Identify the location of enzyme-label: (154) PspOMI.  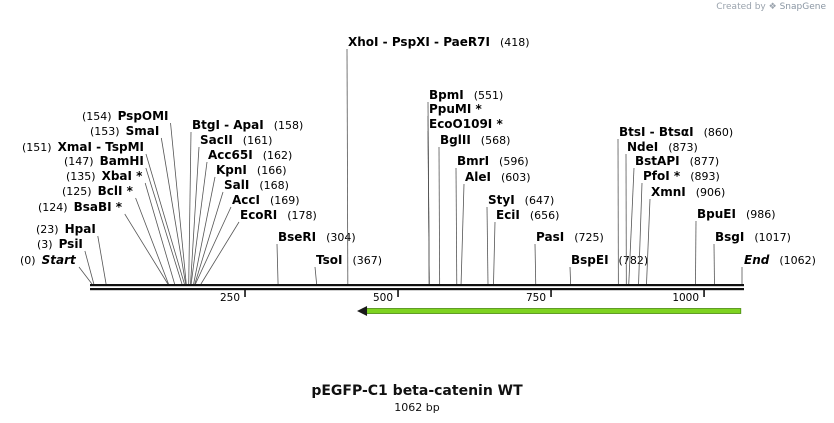
(125, 116).